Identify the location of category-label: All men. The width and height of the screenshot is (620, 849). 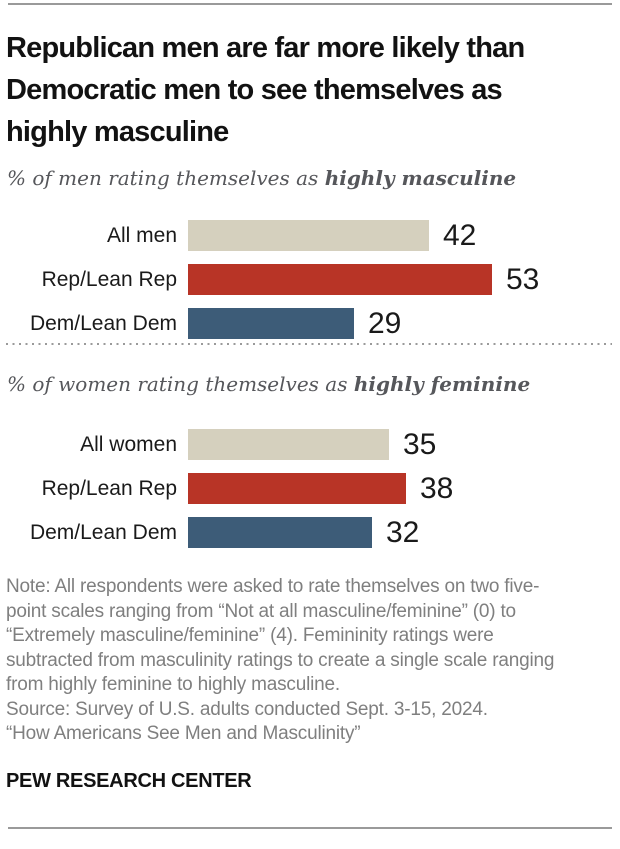
(141, 235).